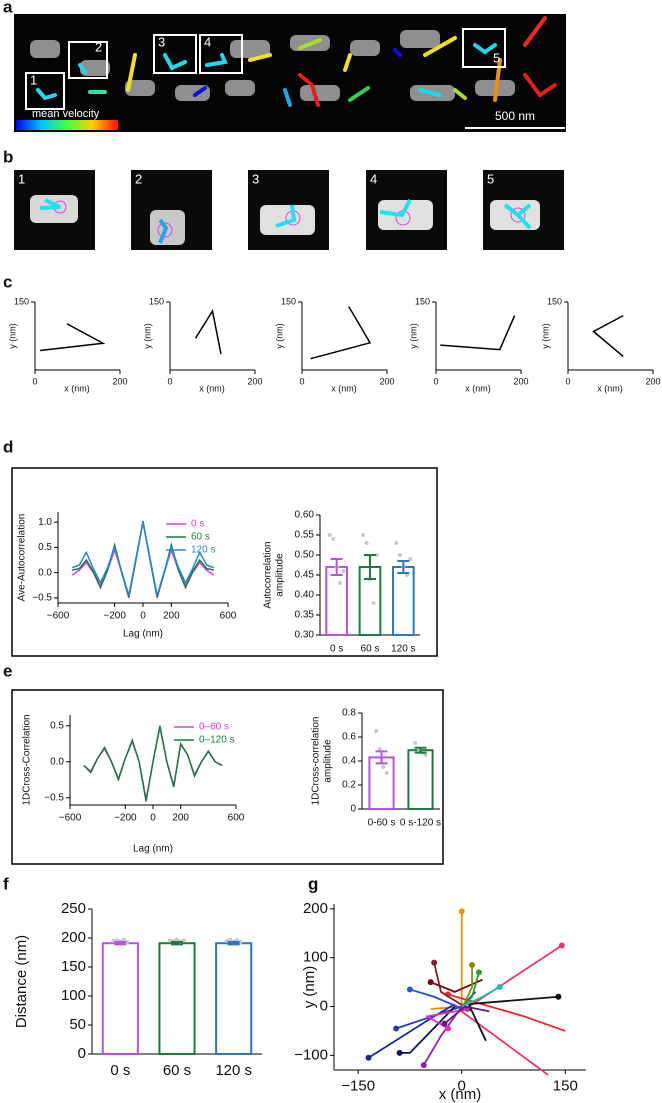 The image size is (662, 1103). Describe the element at coordinates (143, 634) in the screenshot. I see `x-axis-label: Lag (nm)` at that location.